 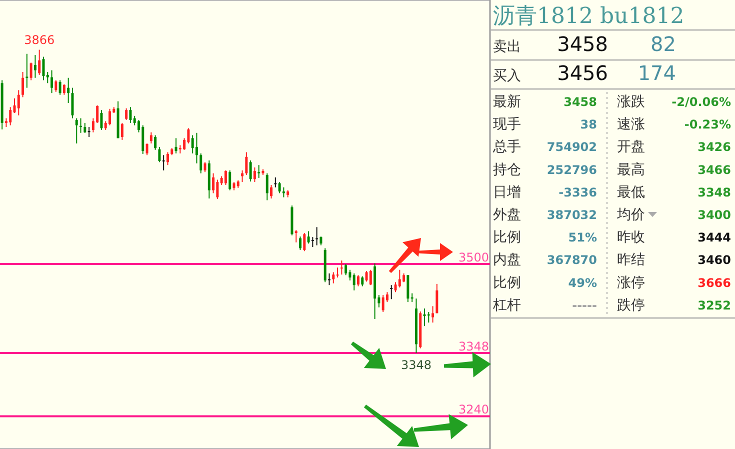 I want to click on text: 3666, so click(x=714, y=283).